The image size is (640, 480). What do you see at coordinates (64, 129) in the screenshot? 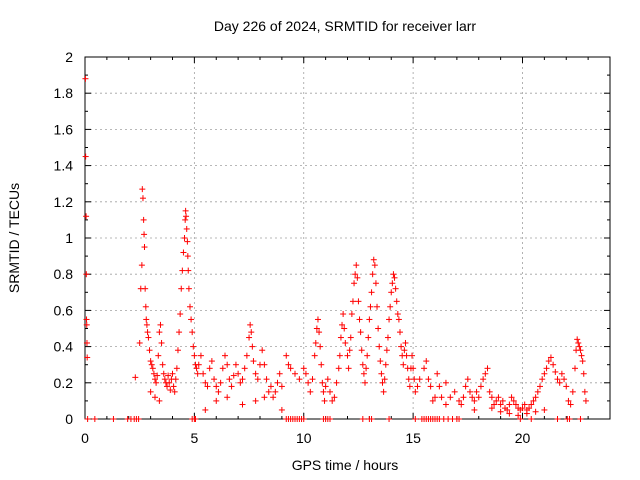
I see `y-tick-label: 1.6` at bounding box center [64, 129].